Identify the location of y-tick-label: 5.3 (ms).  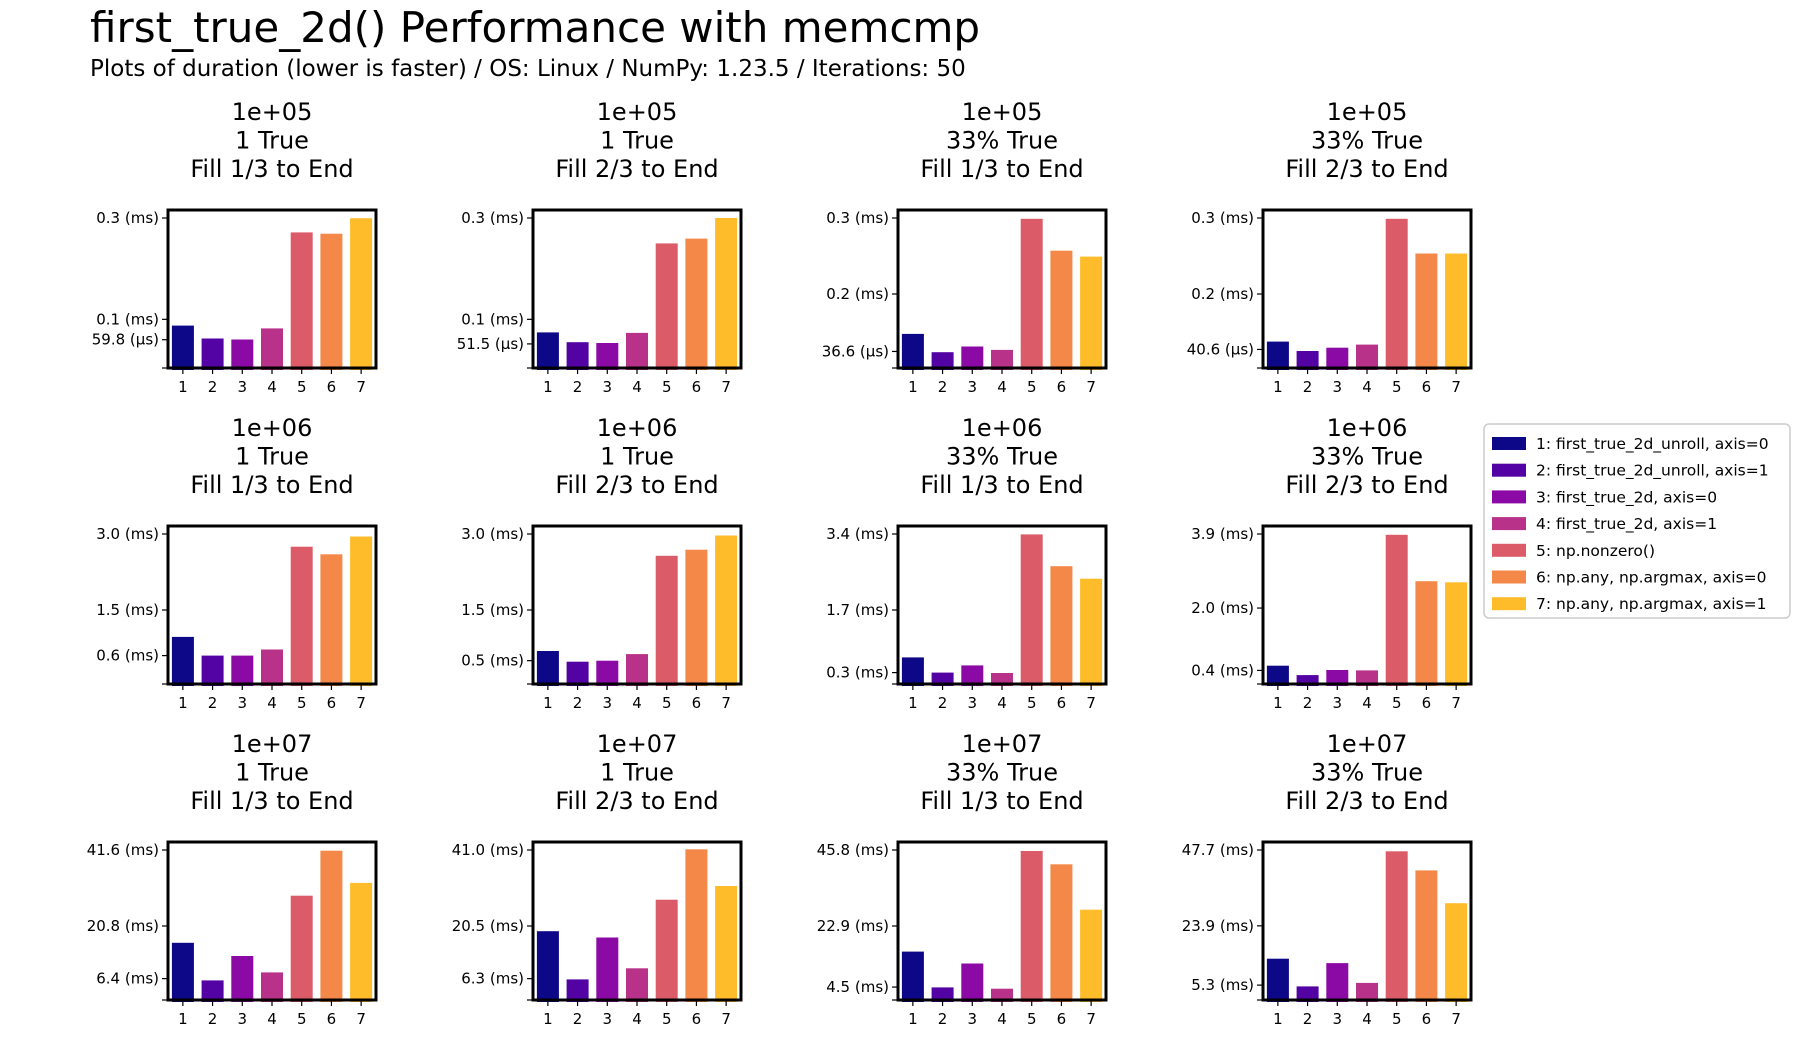
(1222, 985).